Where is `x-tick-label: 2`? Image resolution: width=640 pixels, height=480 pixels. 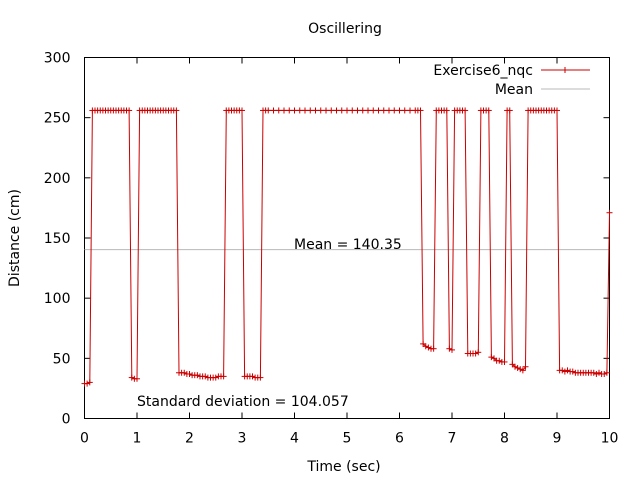
x-tick-label: 2 is located at coordinates (189, 439).